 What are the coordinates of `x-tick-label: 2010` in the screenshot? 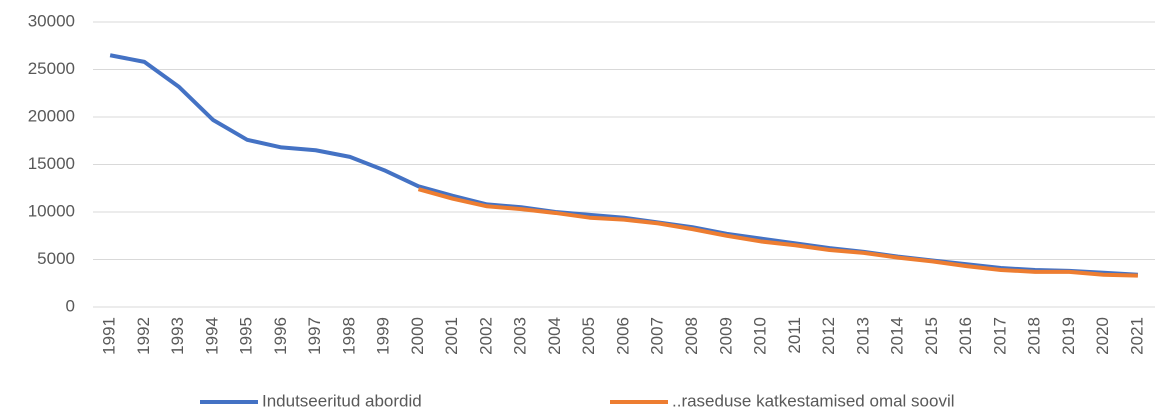 It's located at (760, 336).